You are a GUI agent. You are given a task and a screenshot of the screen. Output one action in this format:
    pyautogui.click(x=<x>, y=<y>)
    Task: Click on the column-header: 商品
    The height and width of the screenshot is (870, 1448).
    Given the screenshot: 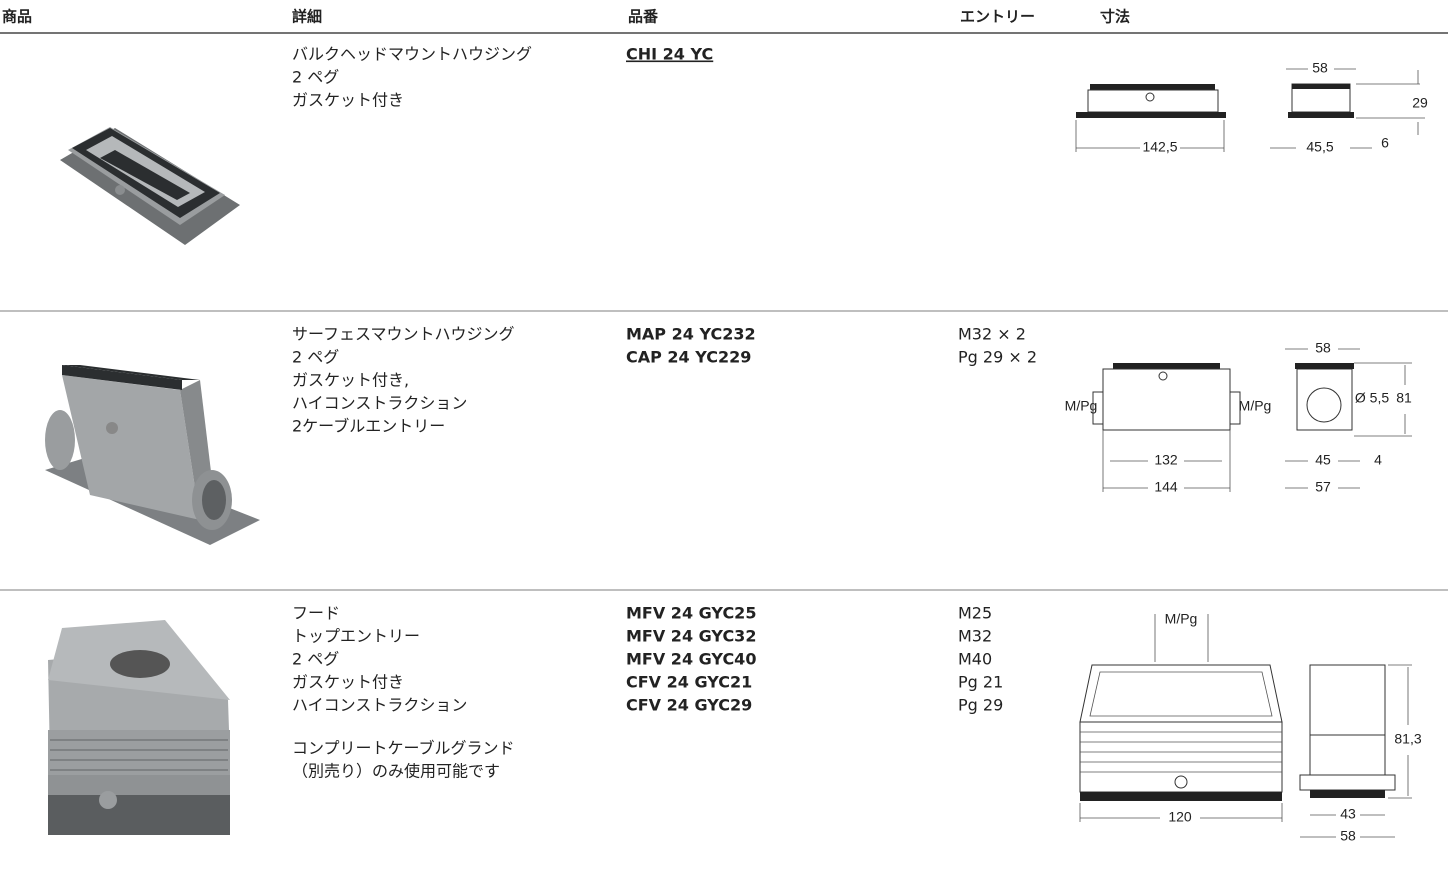 What is the action you would take?
    pyautogui.click(x=17, y=17)
    